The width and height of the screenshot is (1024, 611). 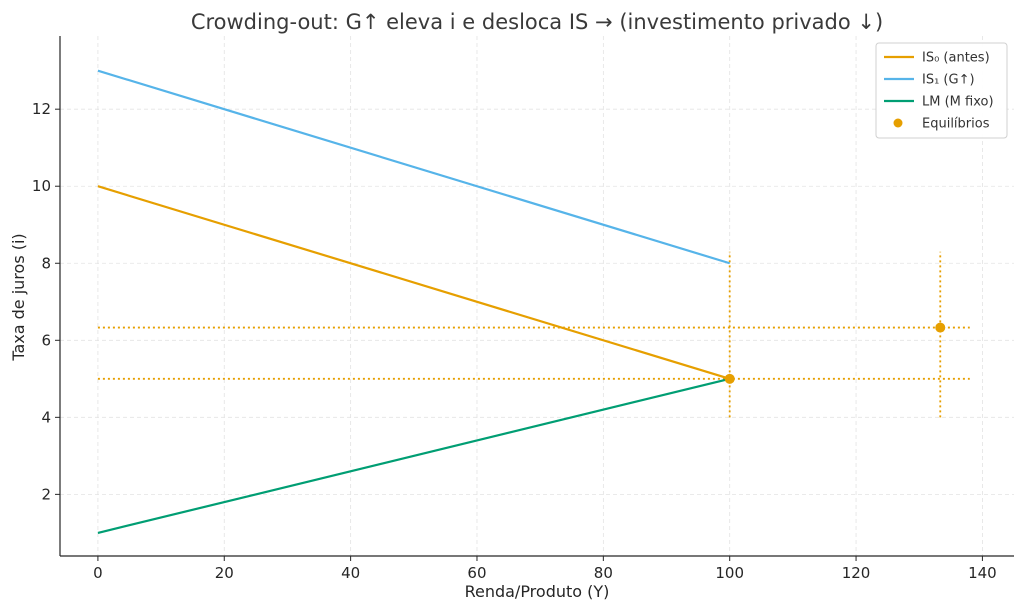 What do you see at coordinates (537, 591) in the screenshot?
I see `x-axis-label: Renda/Produto (Y)` at bounding box center [537, 591].